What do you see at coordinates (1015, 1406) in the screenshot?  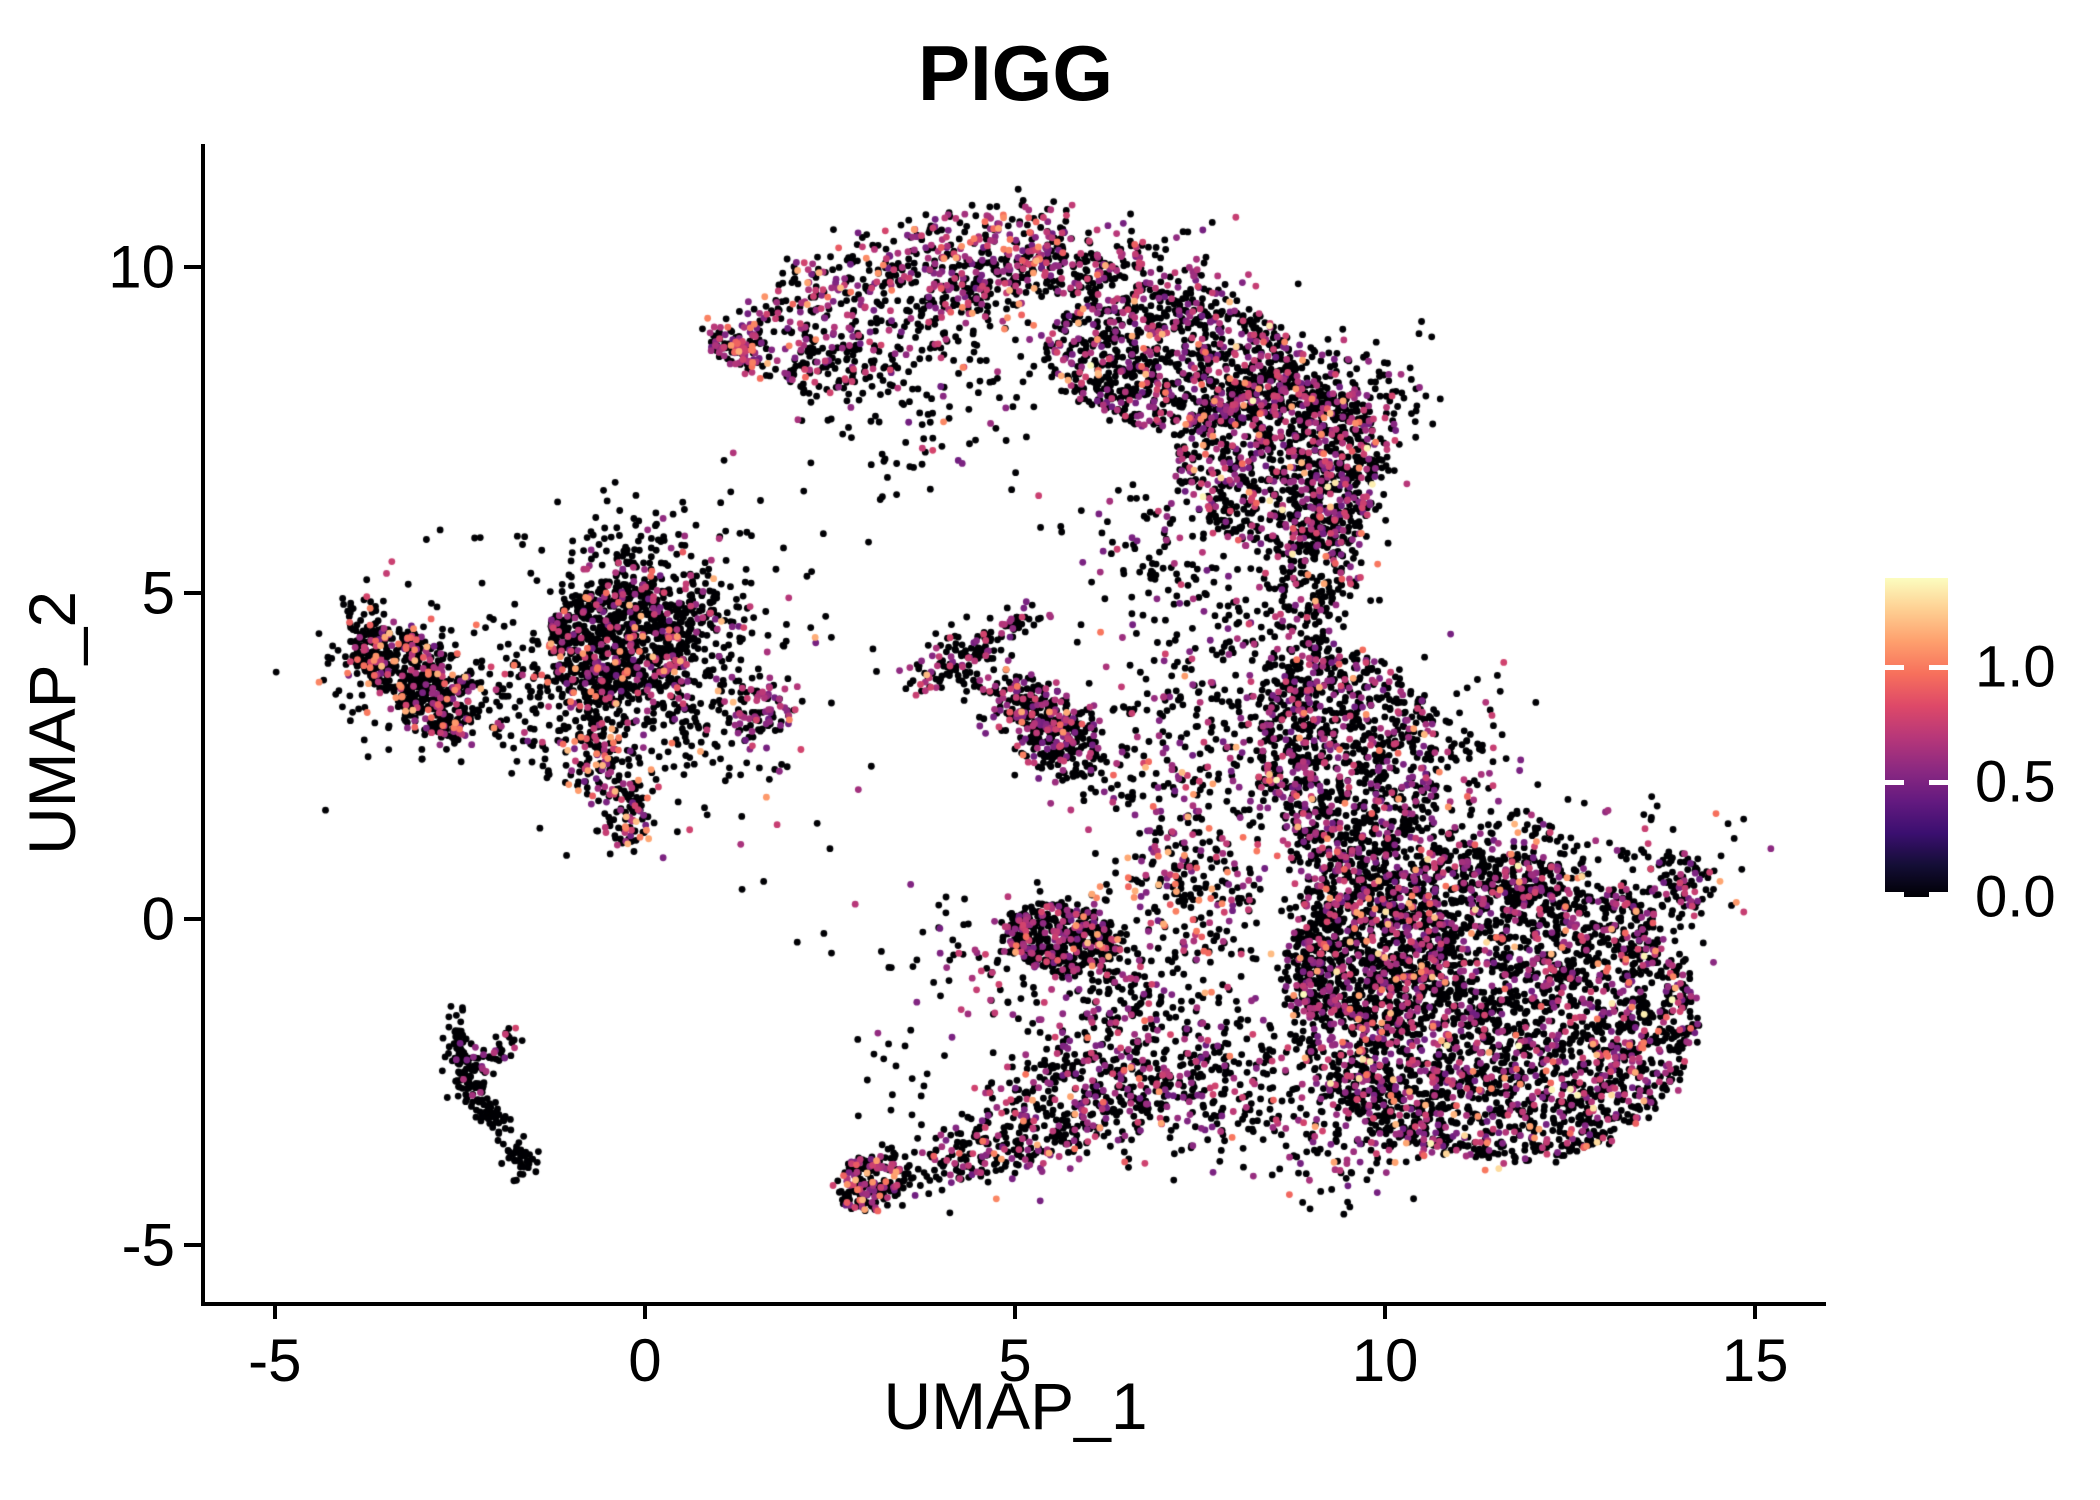 I see `x-axis-title: UMAP_1` at bounding box center [1015, 1406].